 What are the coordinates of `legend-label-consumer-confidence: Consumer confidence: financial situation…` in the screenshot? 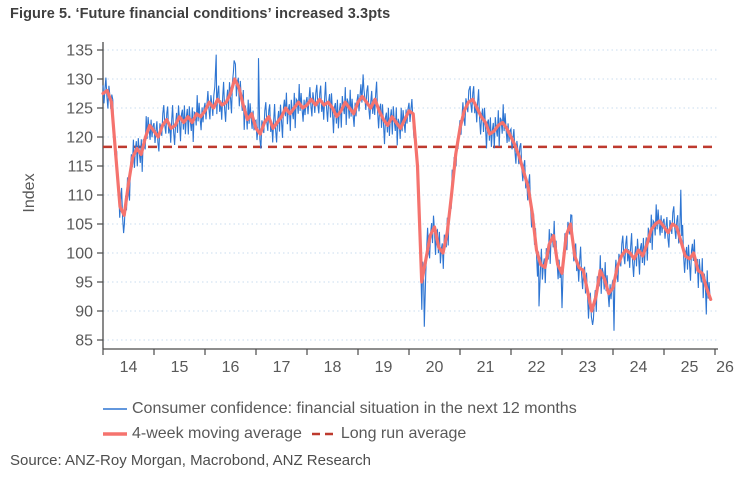 It's located at (354, 408).